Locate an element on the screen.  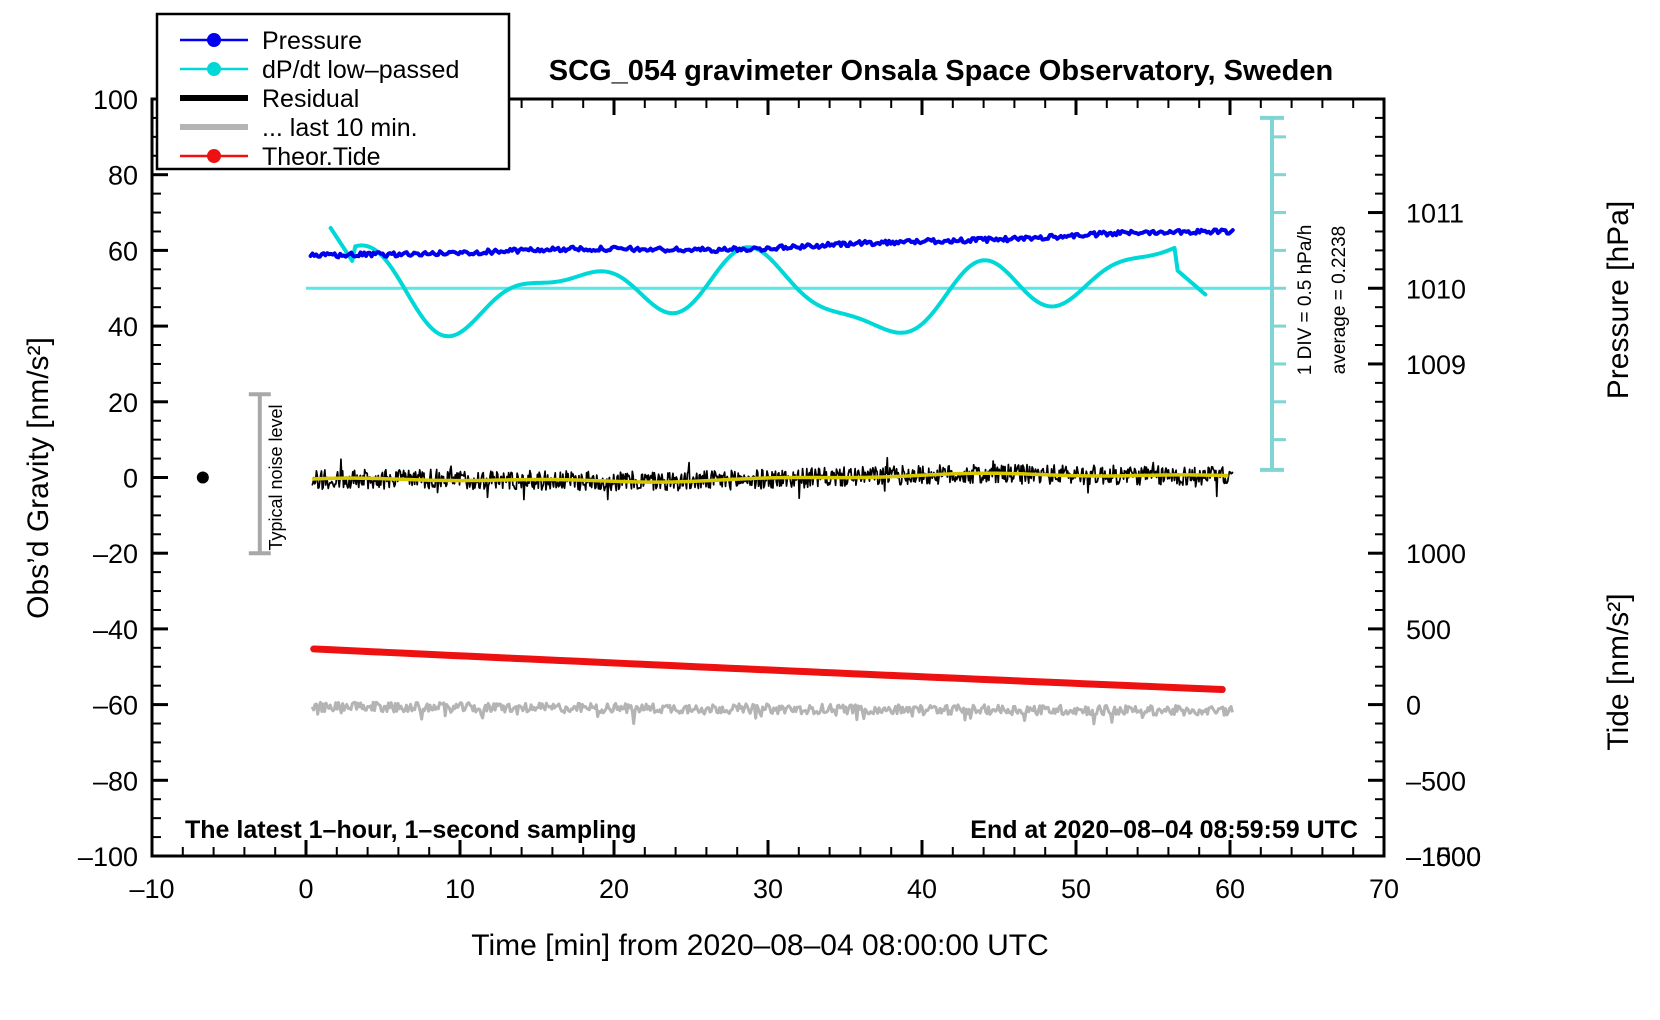
div-scale-label: 1 DIV = 0.5 hPa/h is located at coordinates (1305, 300).